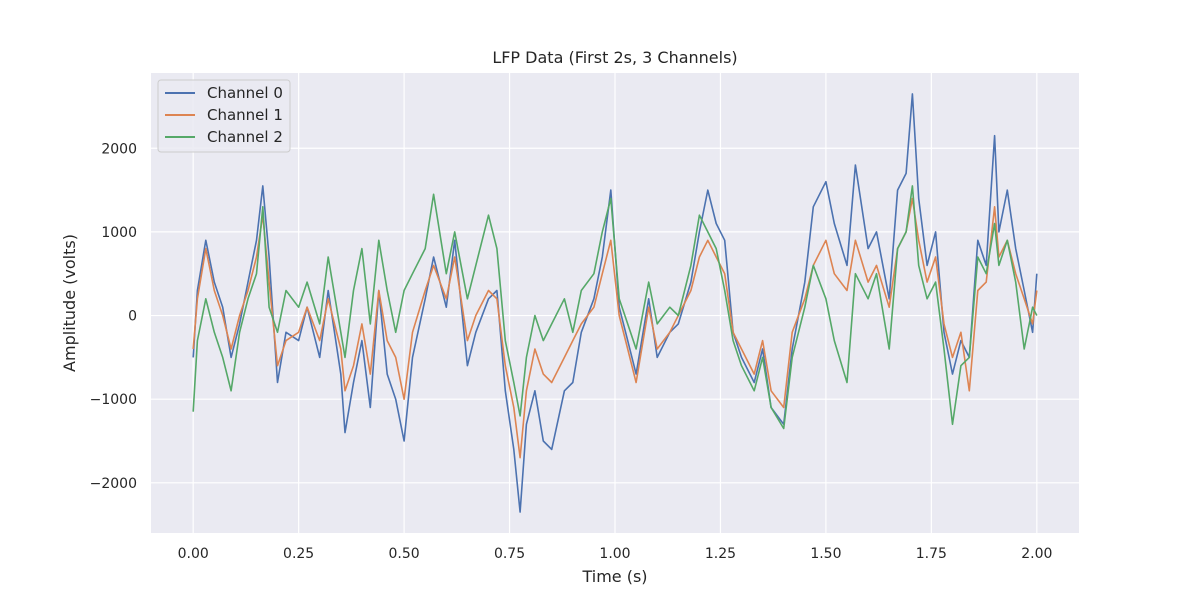 Image resolution: width=1200 pixels, height=600 pixels. What do you see at coordinates (720, 554) in the screenshot?
I see `x-tick-label: 1.25` at bounding box center [720, 554].